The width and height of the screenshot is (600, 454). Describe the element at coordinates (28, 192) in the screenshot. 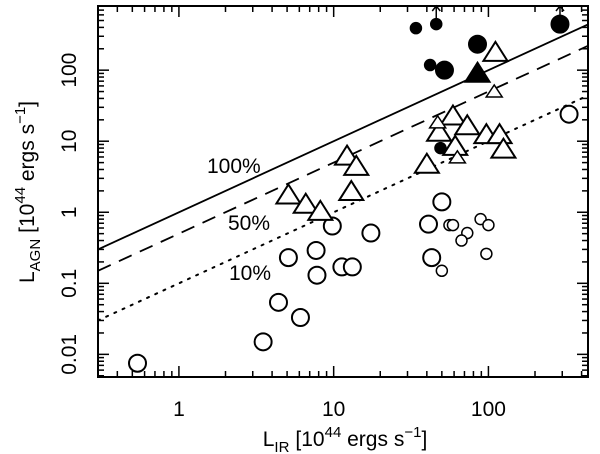

I see `y-axis-title: LAGN[1044 ergs s−1]` at that location.